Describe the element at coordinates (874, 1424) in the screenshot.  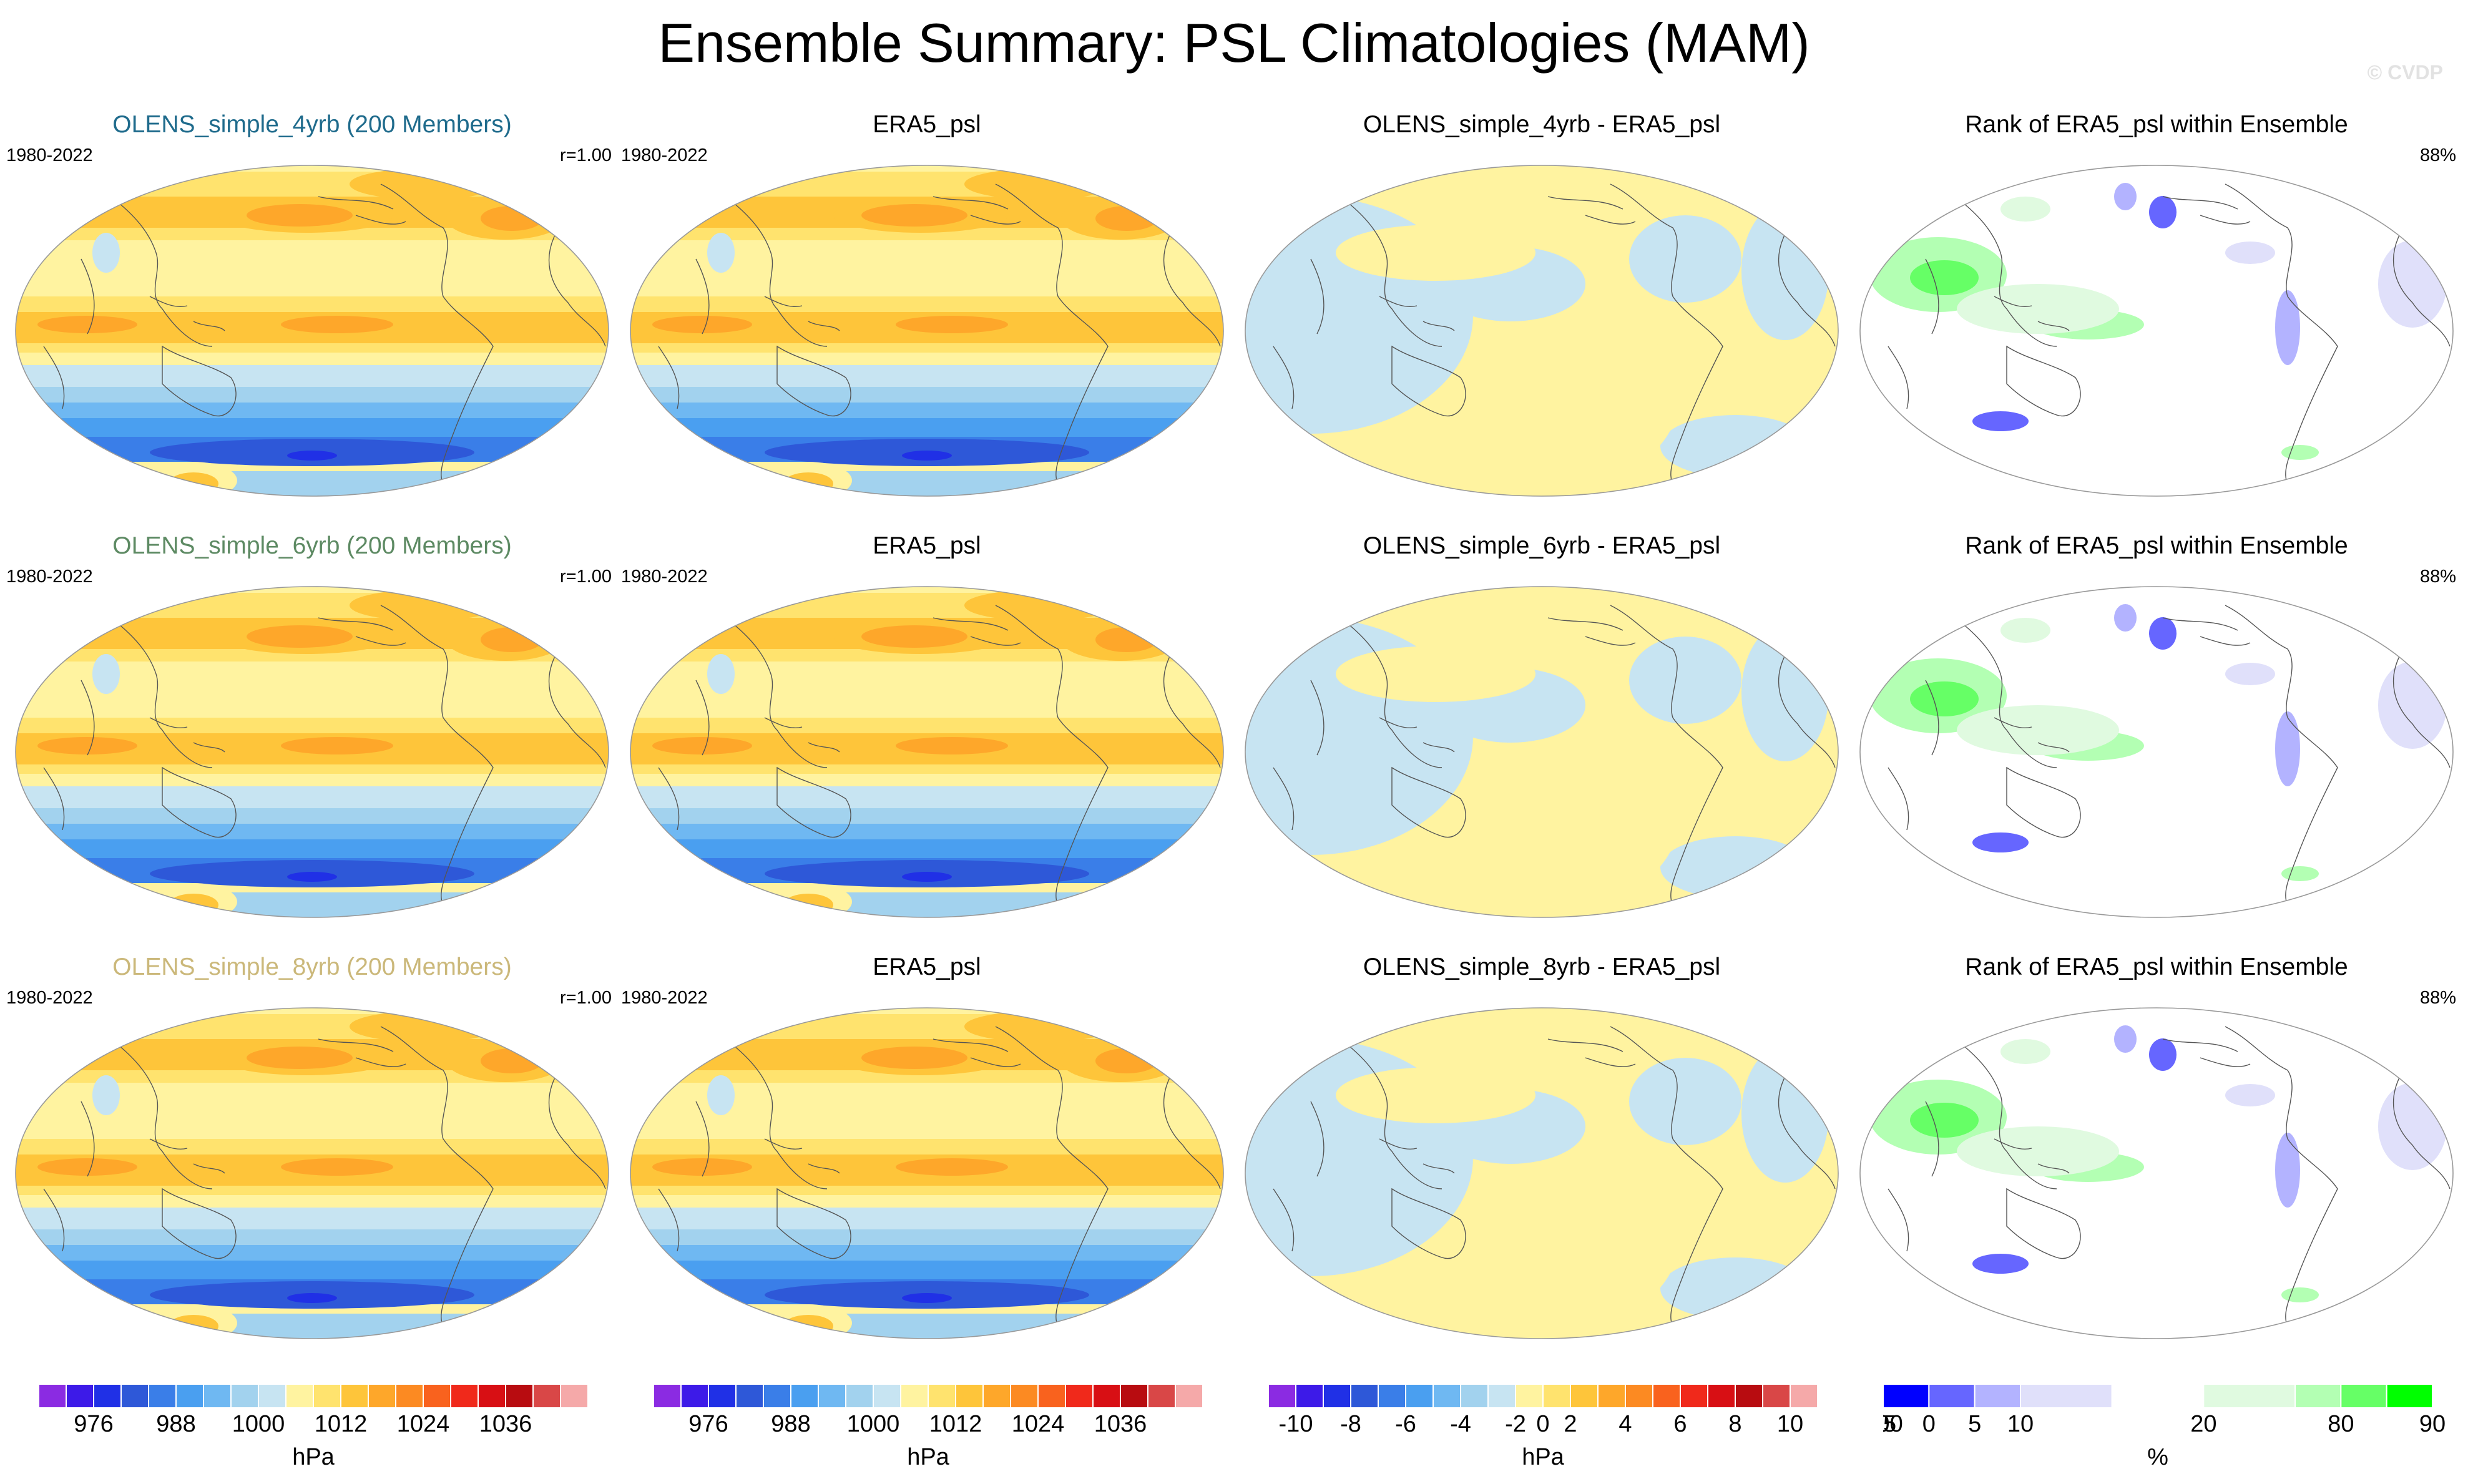
I see `colorbar-tick-label: 1000` at that location.